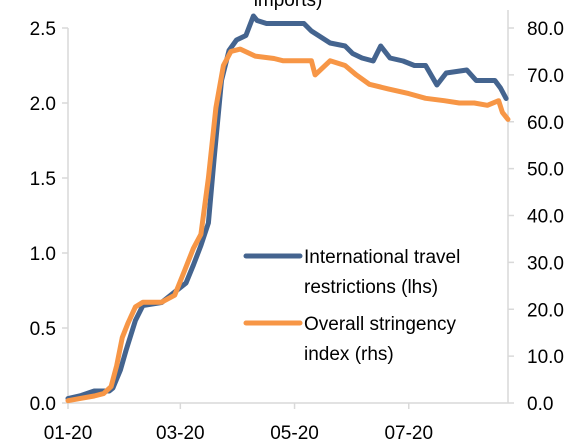 The height and width of the screenshot is (443, 576). Describe the element at coordinates (545, 29) in the screenshot. I see `right-tick-label: 80.0` at that location.